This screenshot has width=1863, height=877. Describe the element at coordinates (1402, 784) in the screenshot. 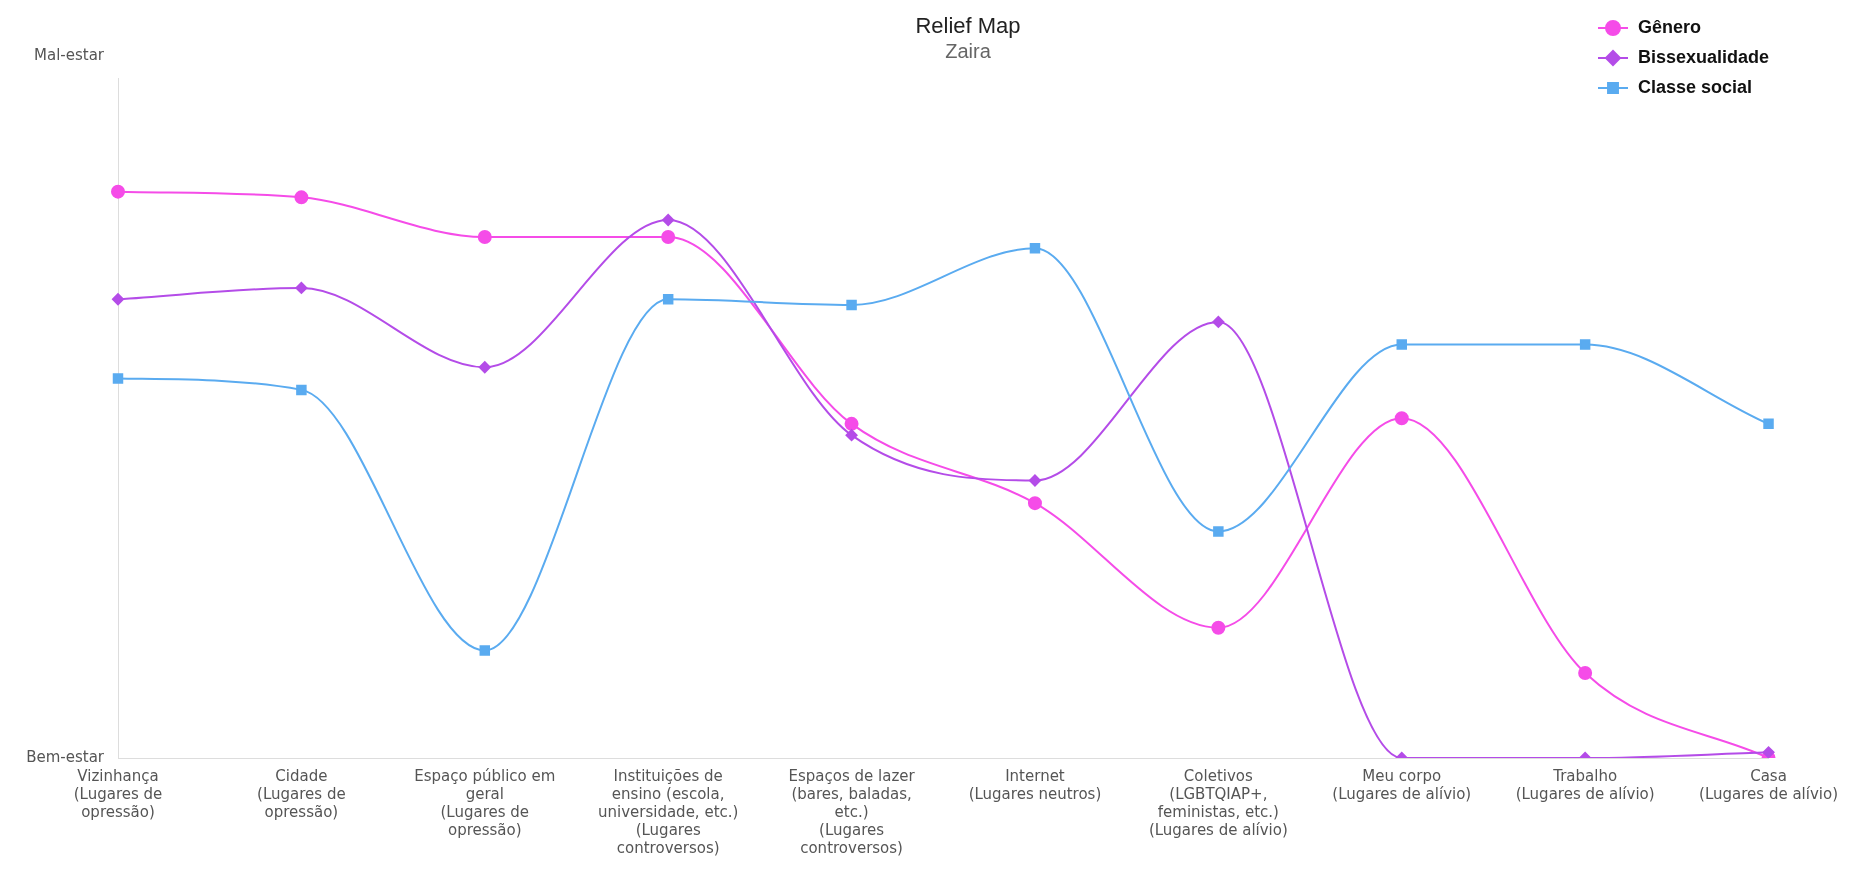

I see `x-tick-label: Meu corpo (Lugares de alívio)` at that location.